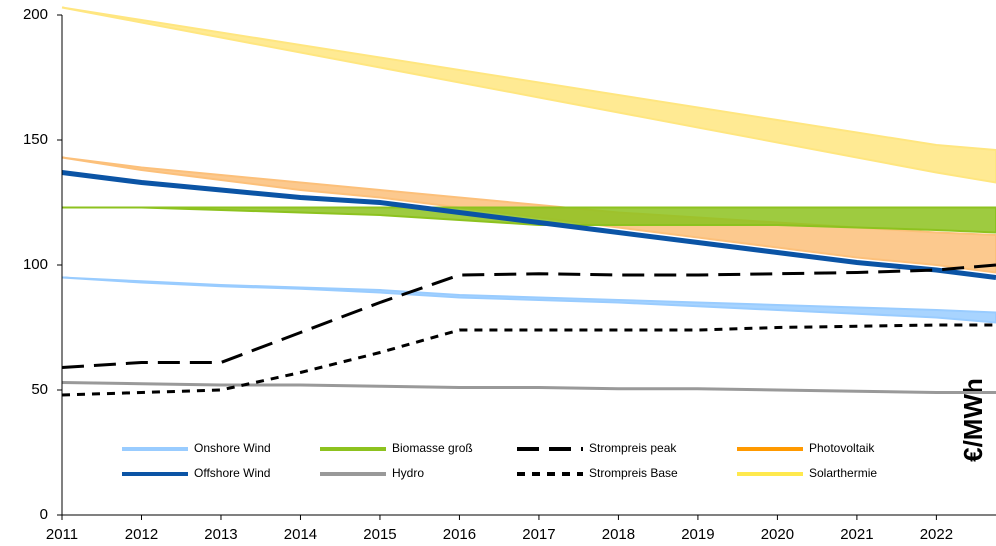 The width and height of the screenshot is (996, 546). I want to click on legend-label: Strompreis Base, so click(633, 473).